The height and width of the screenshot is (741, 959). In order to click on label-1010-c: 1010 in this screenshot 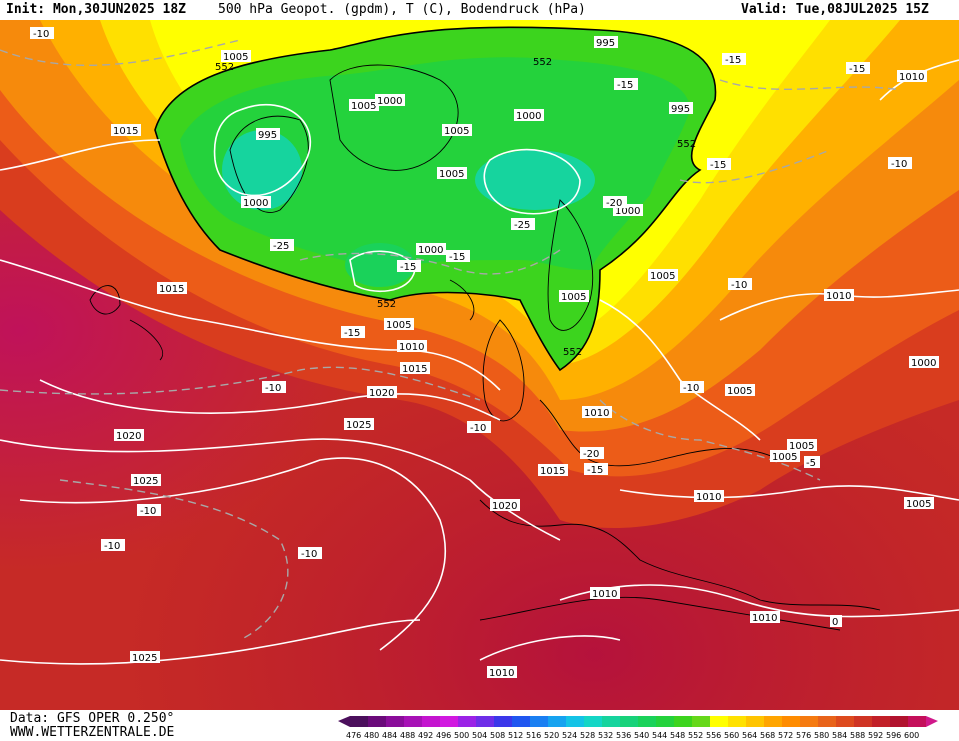, I will do `click(709, 496)`.